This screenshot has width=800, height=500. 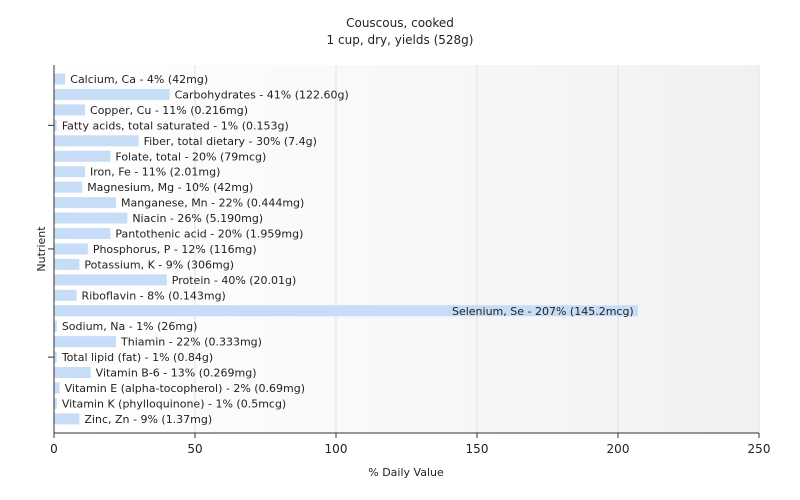 I want to click on bar-label: Calcium, Ca - 4% (42mg), so click(x=139, y=79).